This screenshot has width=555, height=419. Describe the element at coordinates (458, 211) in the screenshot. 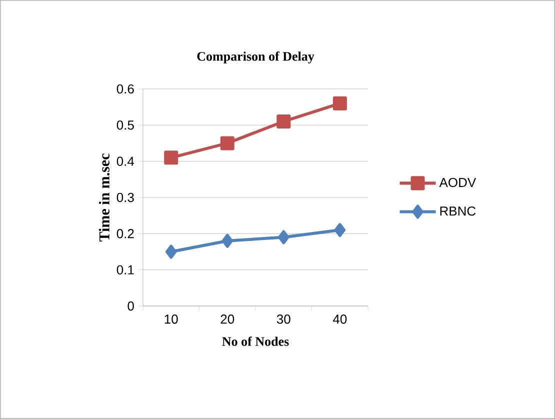

I see `legend-label: RBNC` at that location.